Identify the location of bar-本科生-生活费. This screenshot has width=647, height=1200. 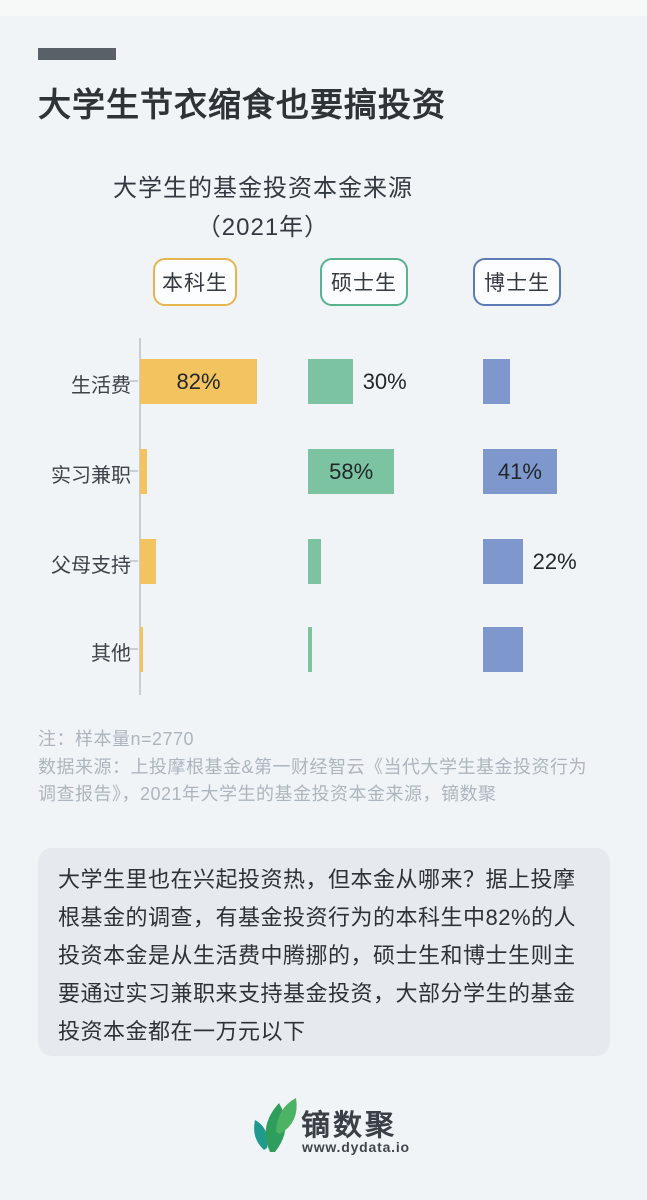
(198, 381).